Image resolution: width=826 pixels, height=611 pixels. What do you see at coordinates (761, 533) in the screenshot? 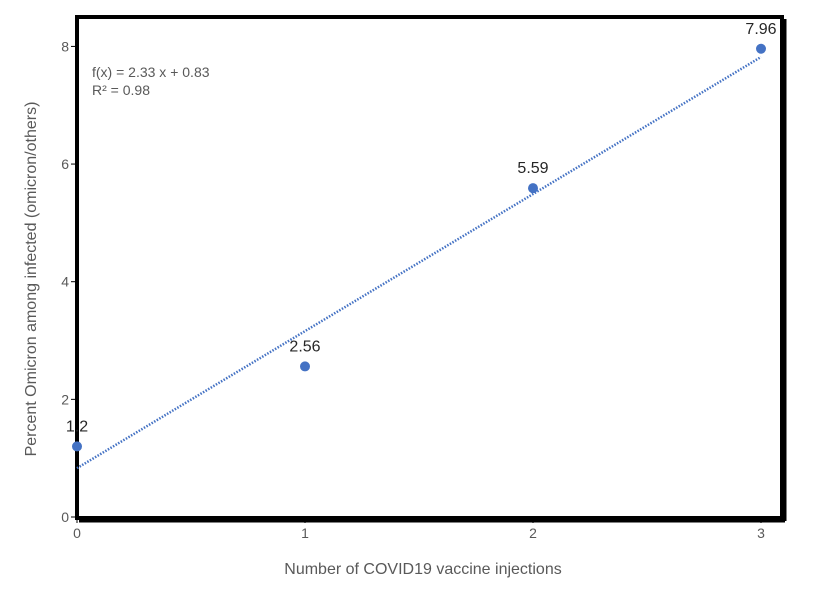
I see `x-tick-label: 3` at bounding box center [761, 533].